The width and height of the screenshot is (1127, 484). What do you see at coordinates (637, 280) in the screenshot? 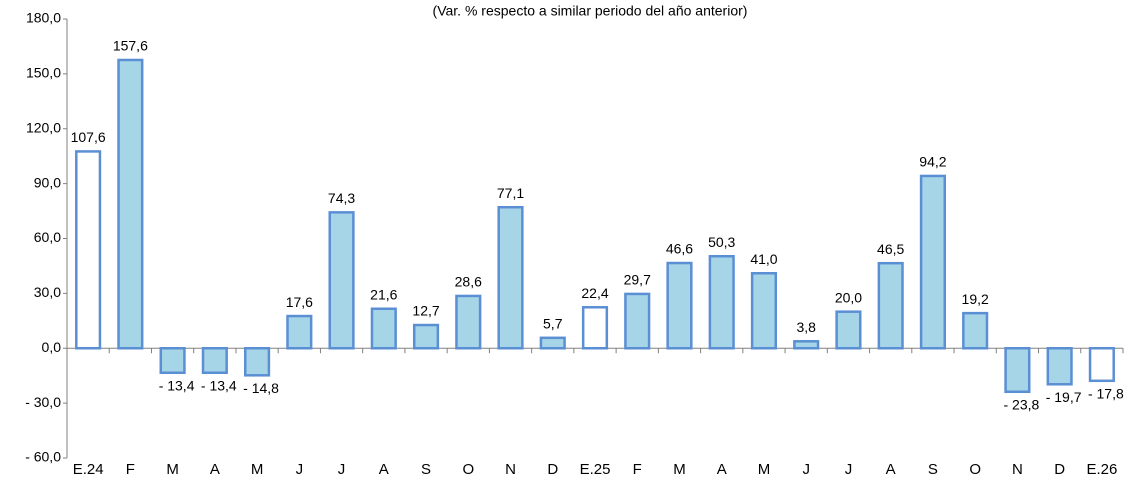
I see `value-label: 29,7` at bounding box center [637, 280].